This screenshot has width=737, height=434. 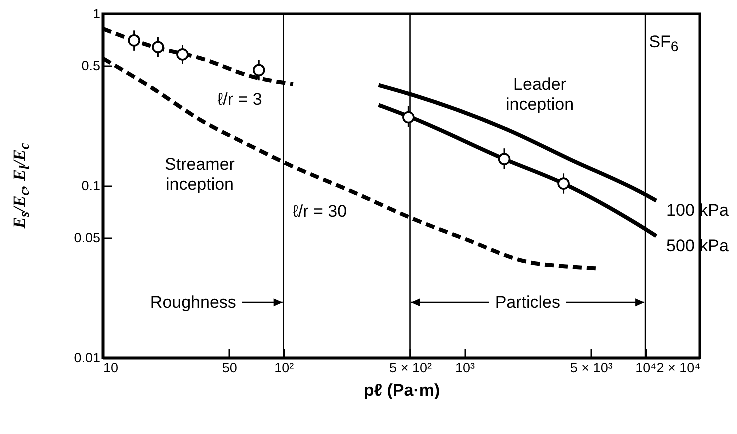 I want to click on series-label: 100 kPa, so click(x=698, y=210).